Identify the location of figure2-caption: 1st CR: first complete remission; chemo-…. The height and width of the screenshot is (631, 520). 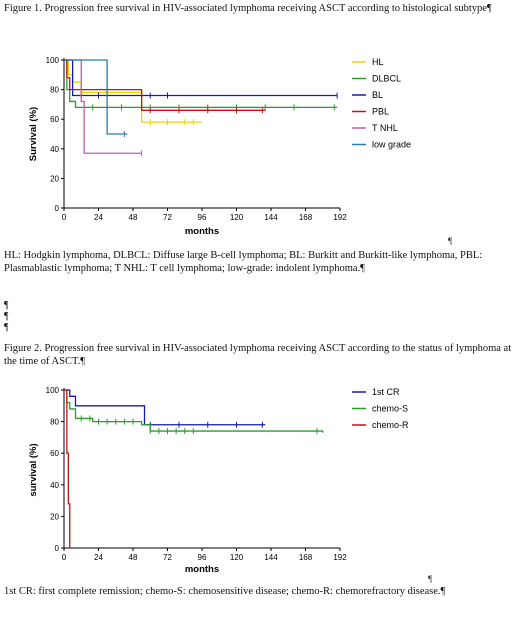
(225, 591).